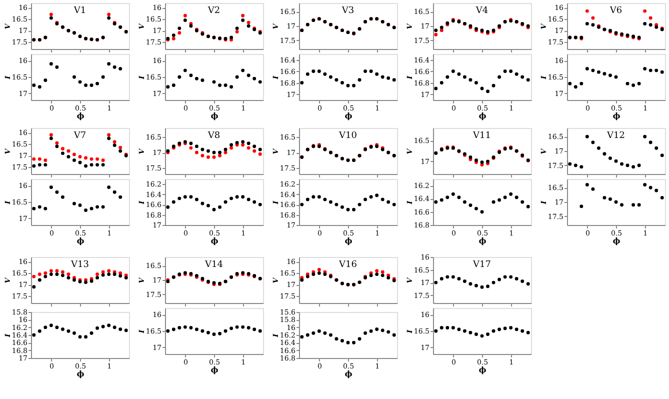 The width and height of the screenshot is (669, 399). I want to click on chart-title: V7, so click(79, 136).